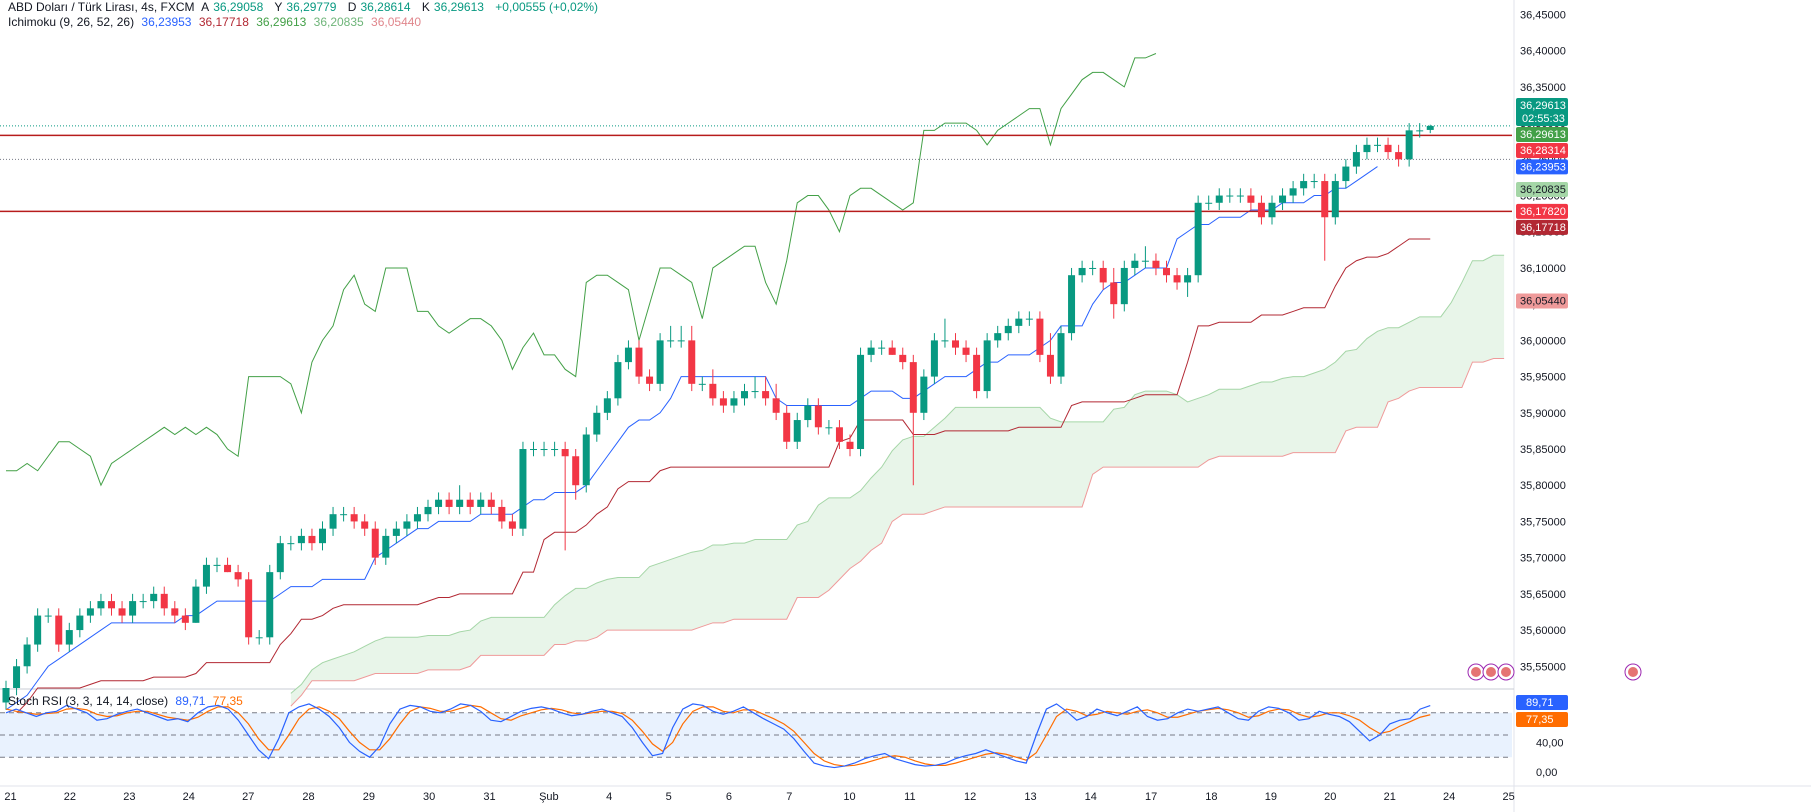 This screenshot has height=812, width=1811. What do you see at coordinates (718, 735) in the screenshot?
I see `stoch-rsi-d-line` at bounding box center [718, 735].